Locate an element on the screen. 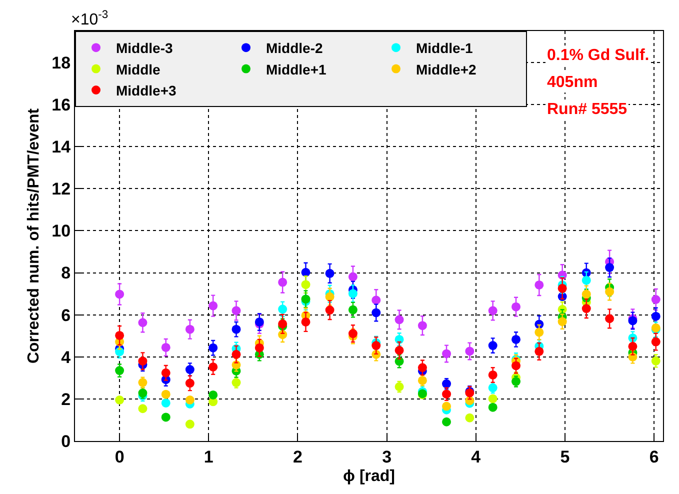  y-tick-label: 14 is located at coordinates (62, 147).